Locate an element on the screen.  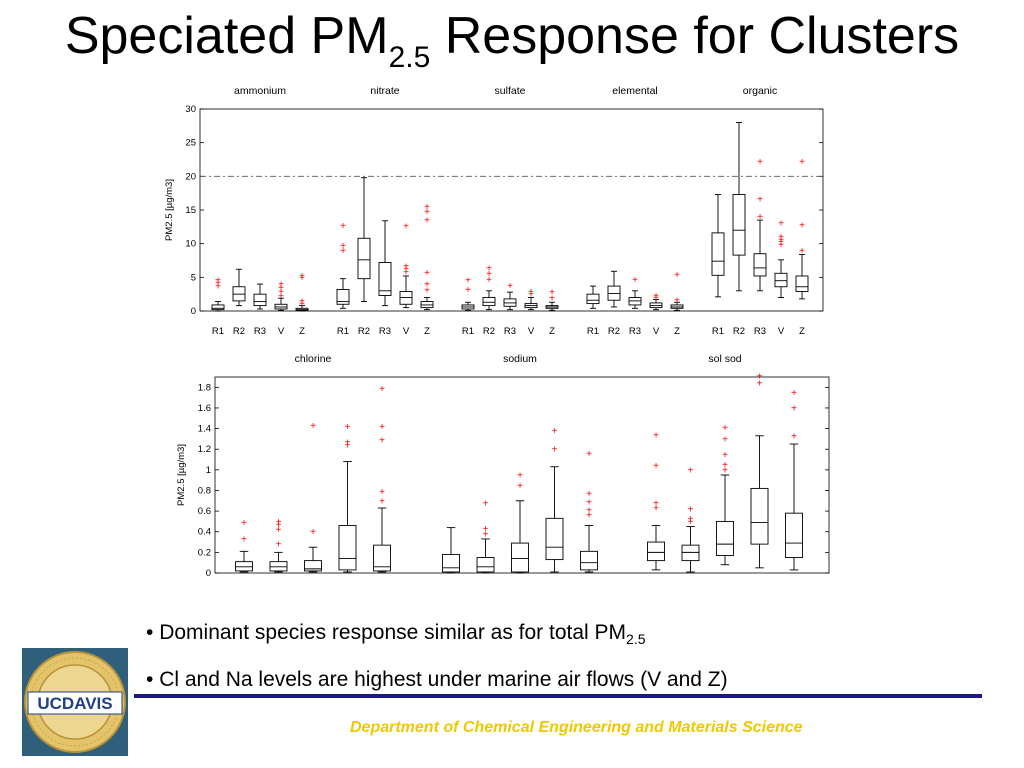
y-tick-label: 25 is located at coordinates (190, 143).